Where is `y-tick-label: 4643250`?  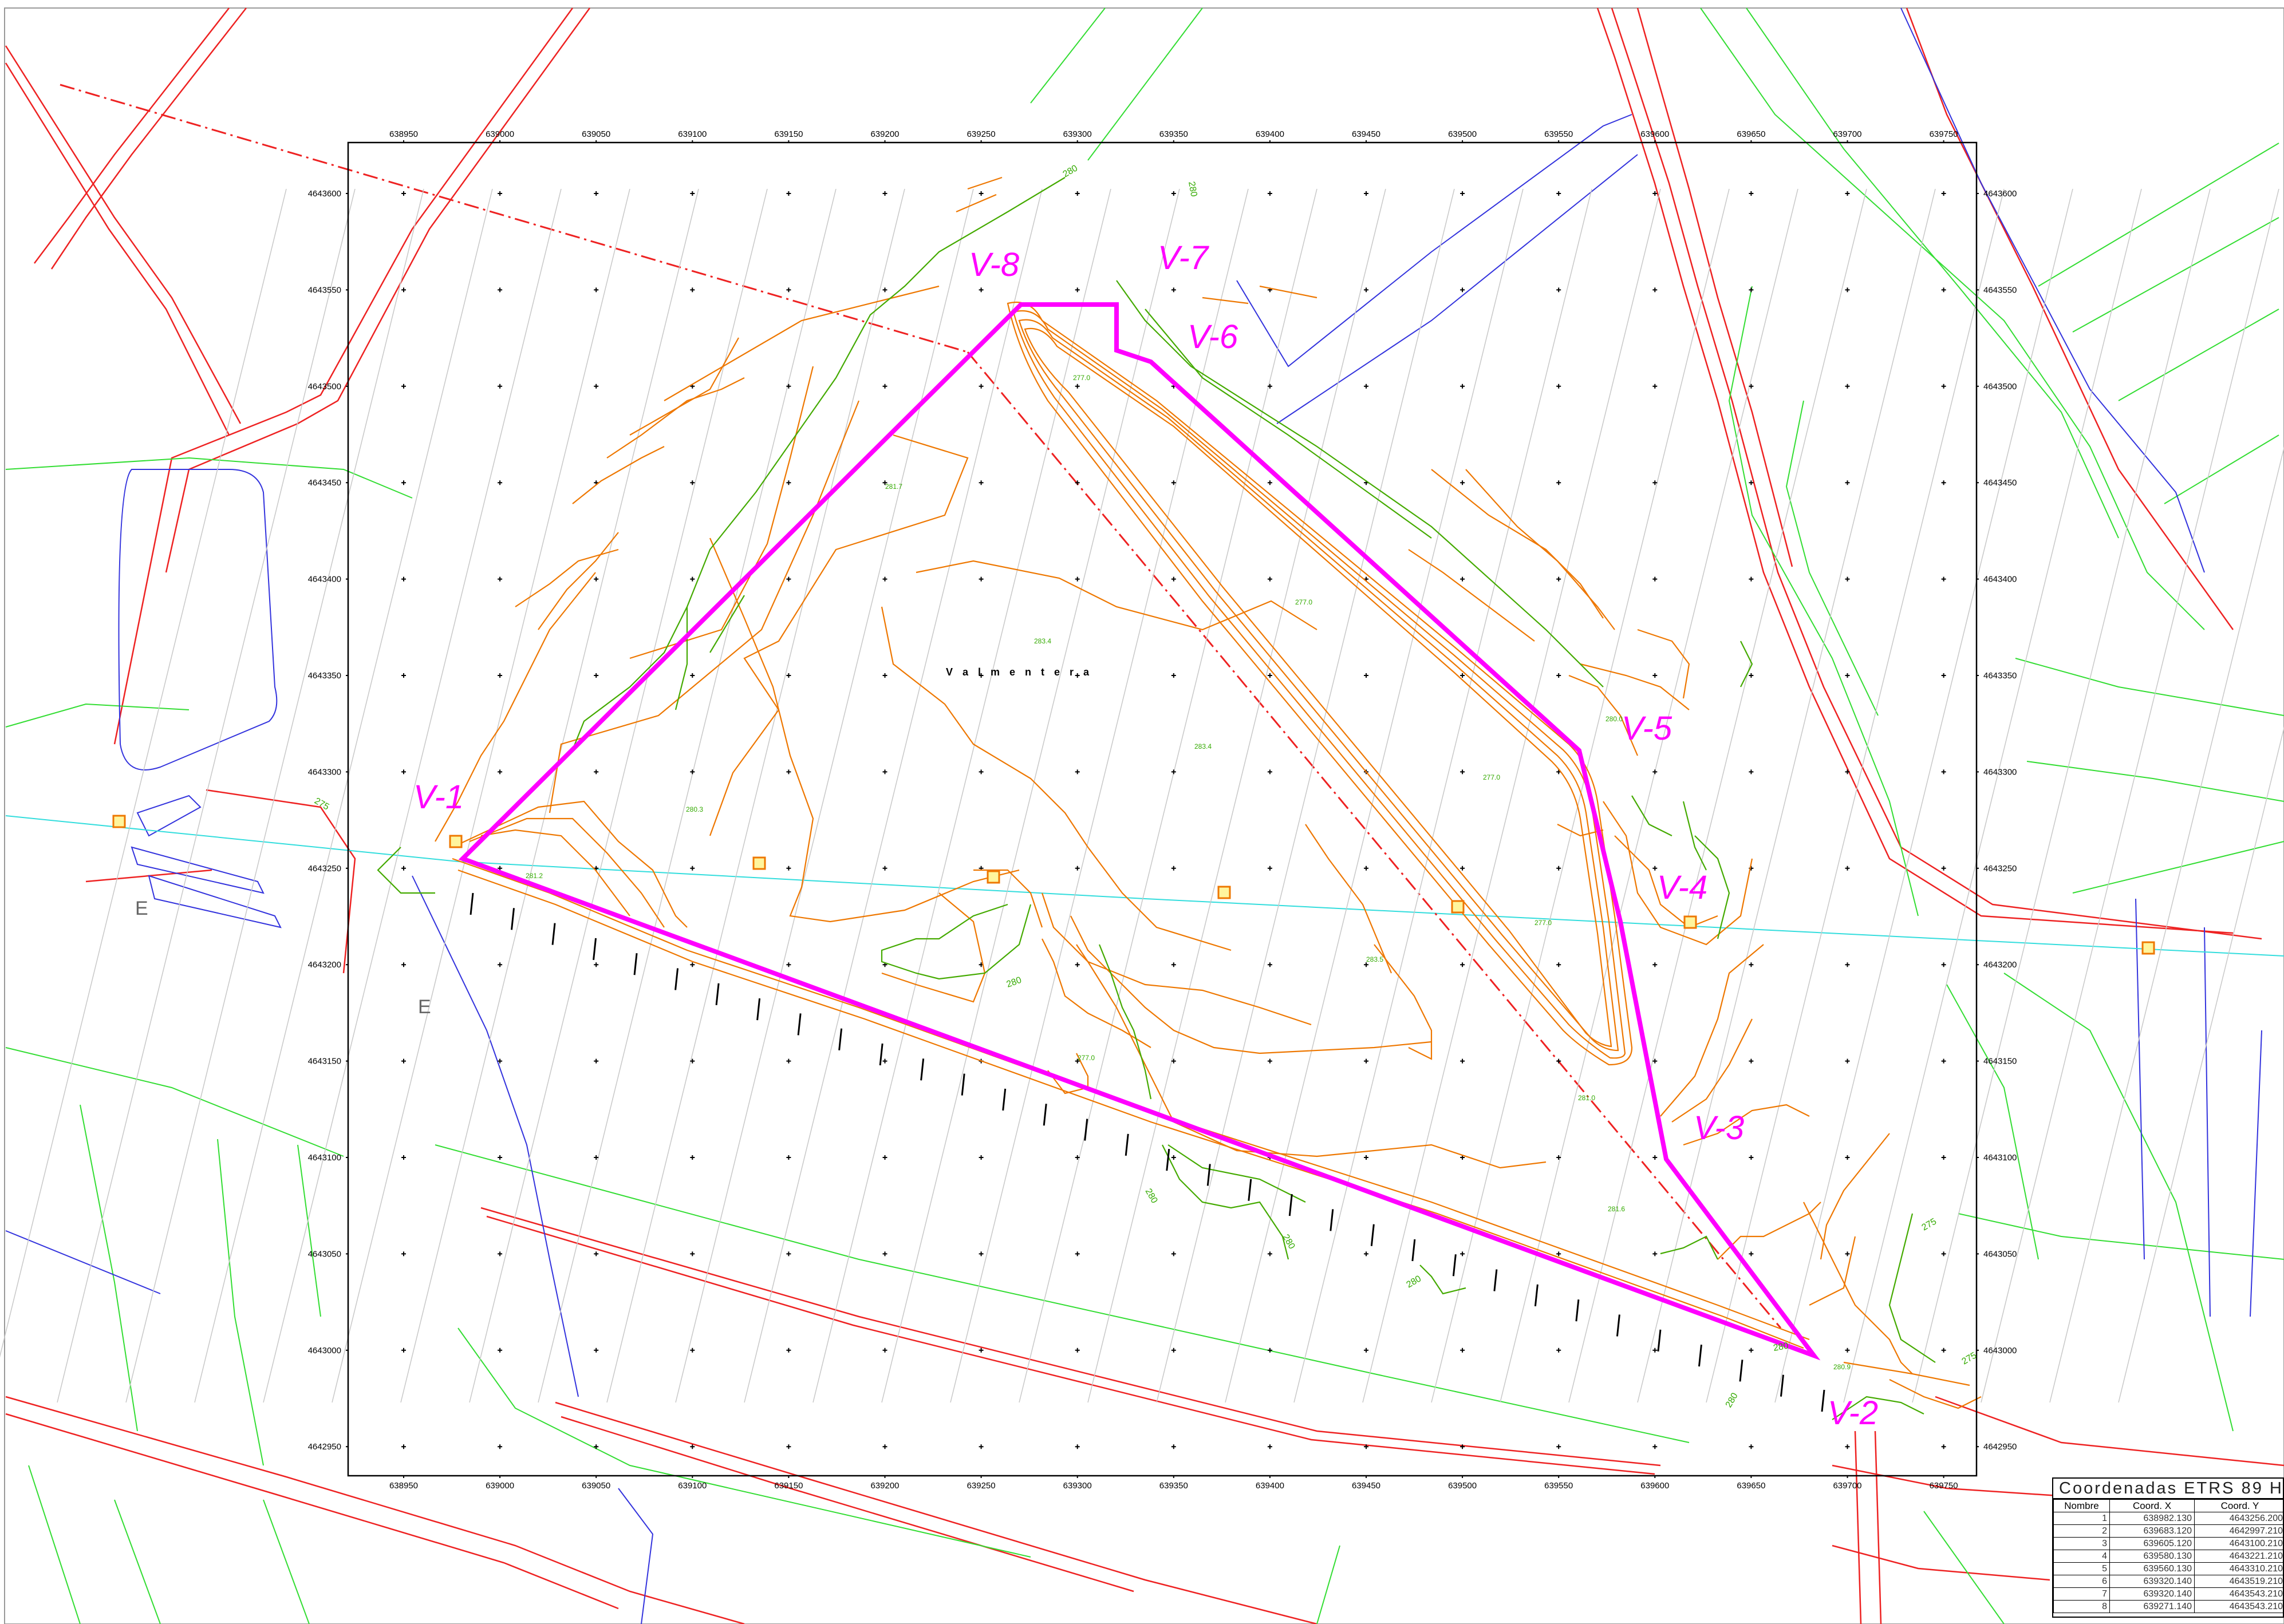 y-tick-label: 4643250 is located at coordinates (2000, 869).